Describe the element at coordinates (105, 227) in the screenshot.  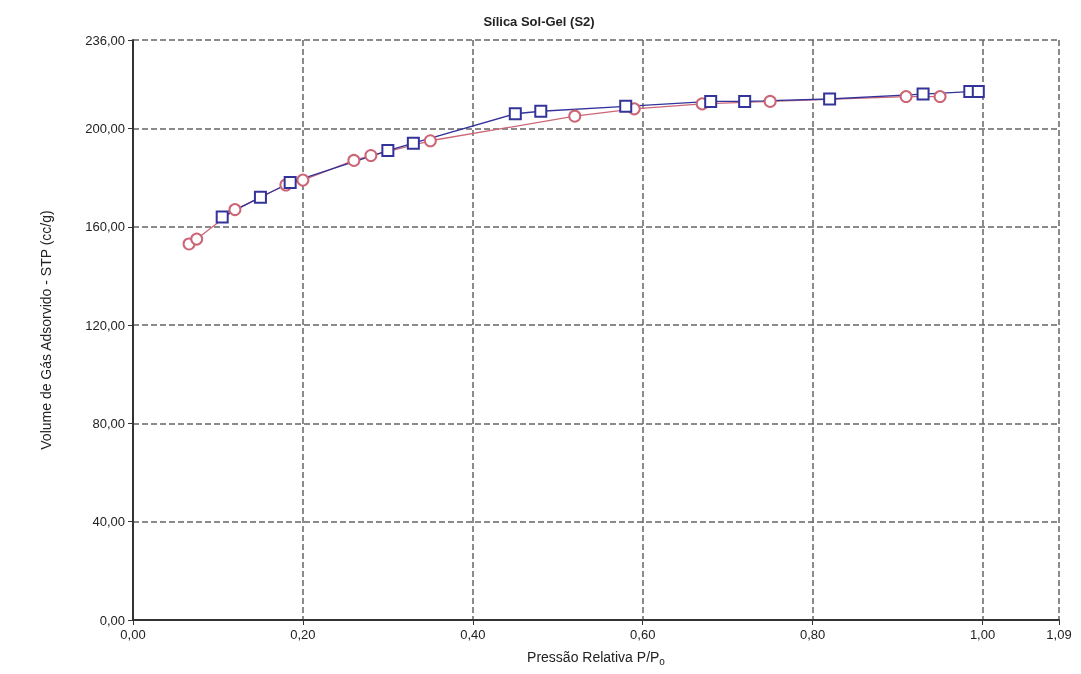
I see `y-tick-label: 160,00` at that location.